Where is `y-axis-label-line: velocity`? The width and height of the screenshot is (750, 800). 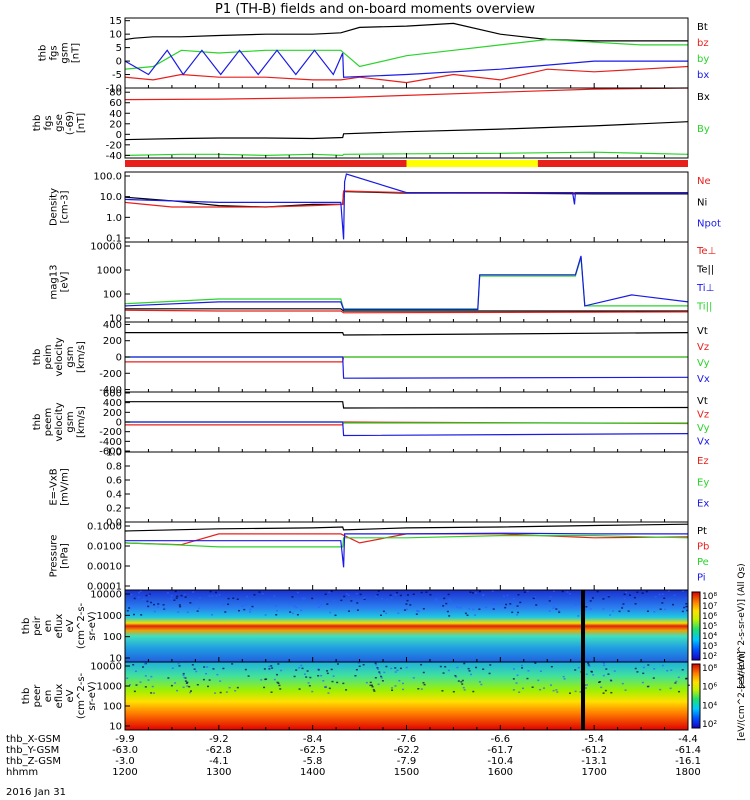
y-axis-label-line: velocity is located at coordinates (59, 421).